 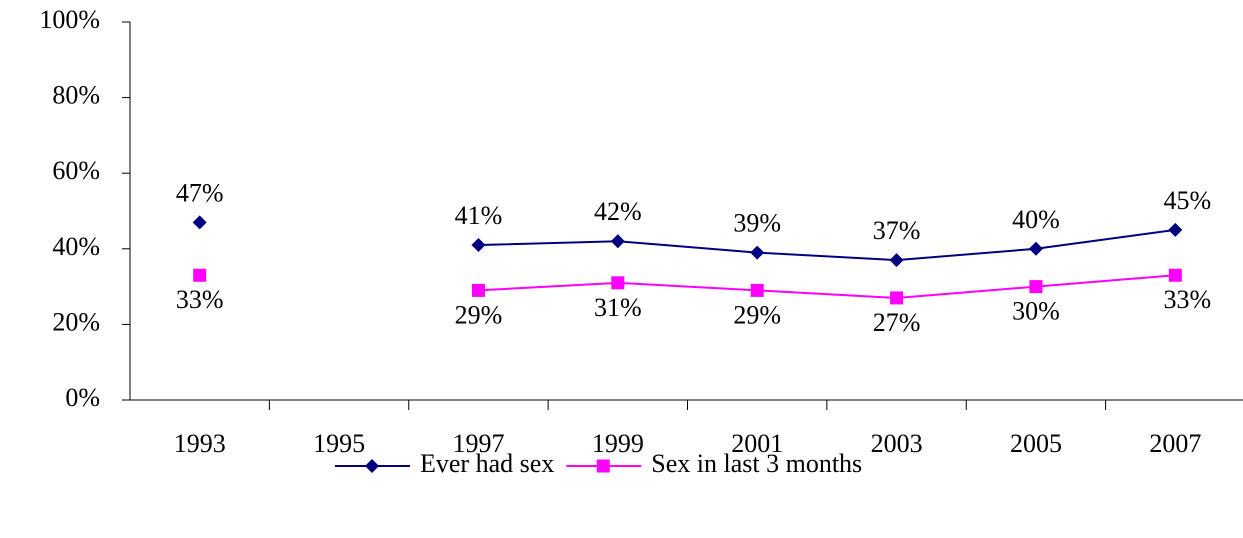 What do you see at coordinates (76, 95) in the screenshot?
I see `y-tick-label: 80%` at bounding box center [76, 95].